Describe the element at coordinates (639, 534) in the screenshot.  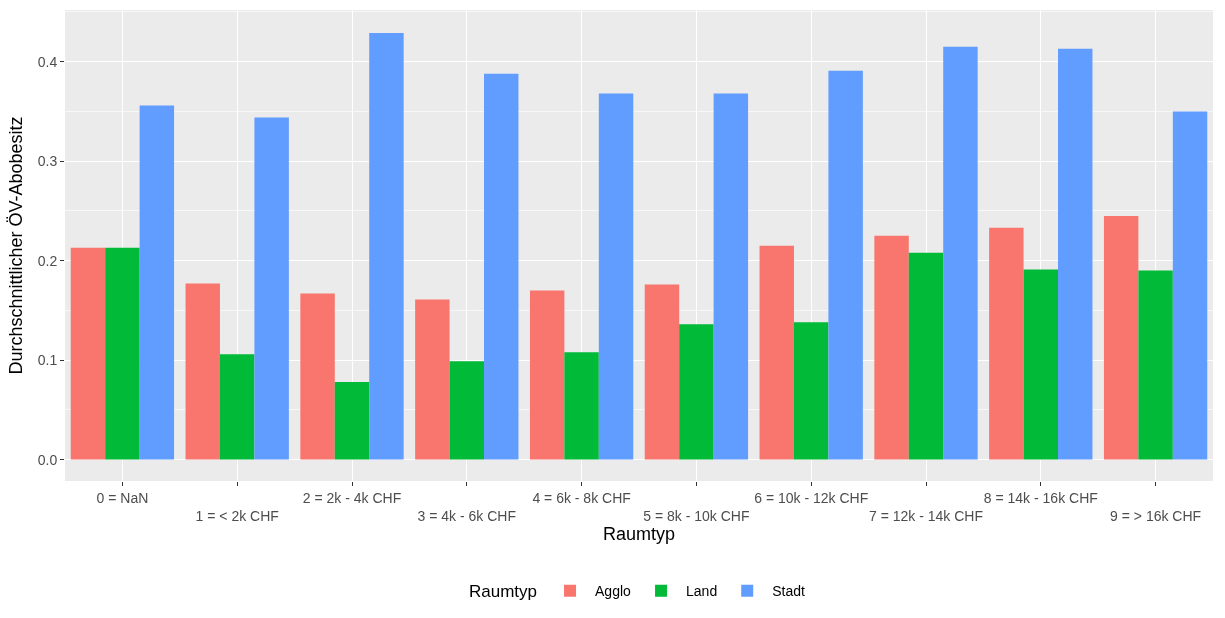
I see `x-axis-title: Raumtyp` at that location.